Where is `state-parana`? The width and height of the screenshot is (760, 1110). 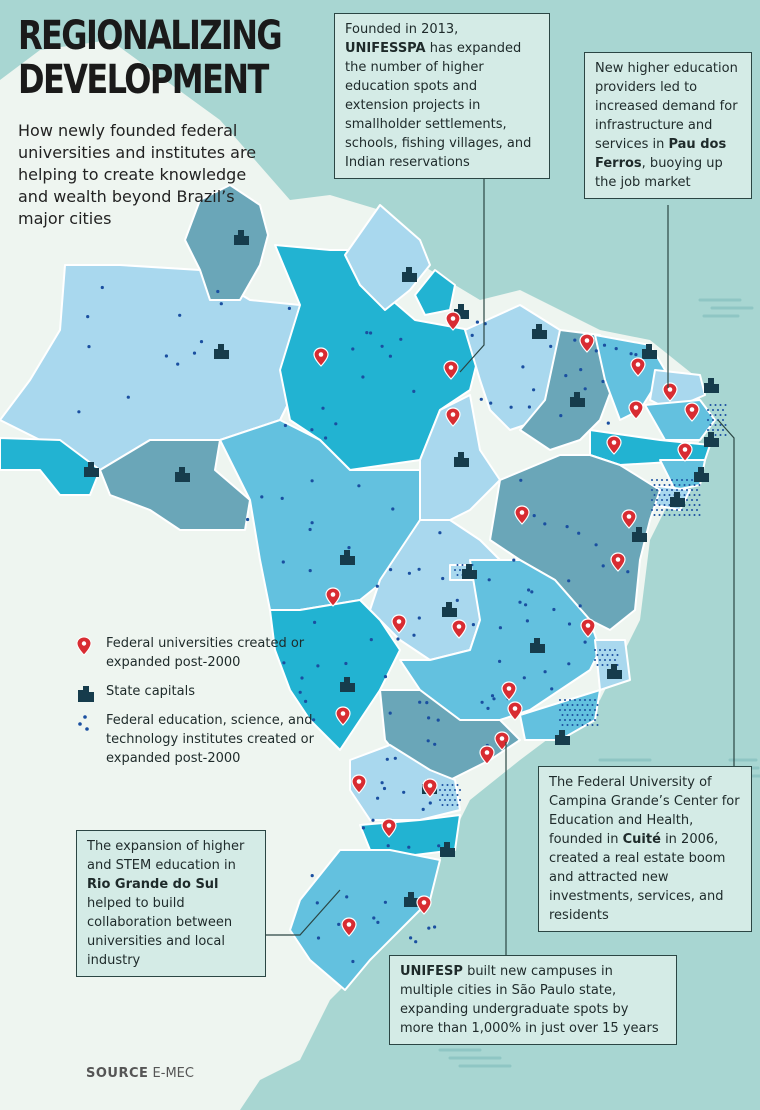 state-parana is located at coordinates (405, 782).